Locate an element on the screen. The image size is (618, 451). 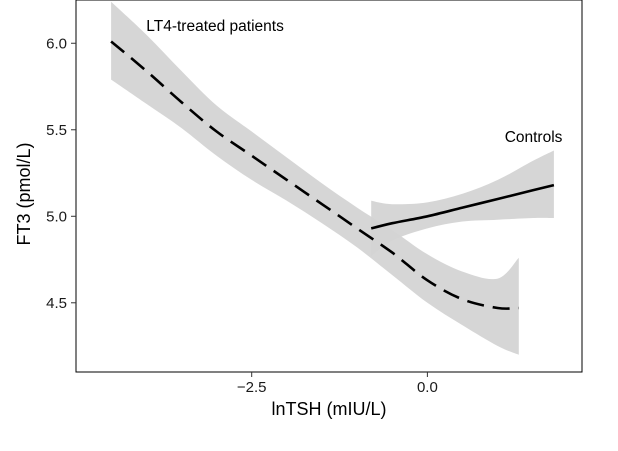
annotation-label: Controls is located at coordinates (534, 137).